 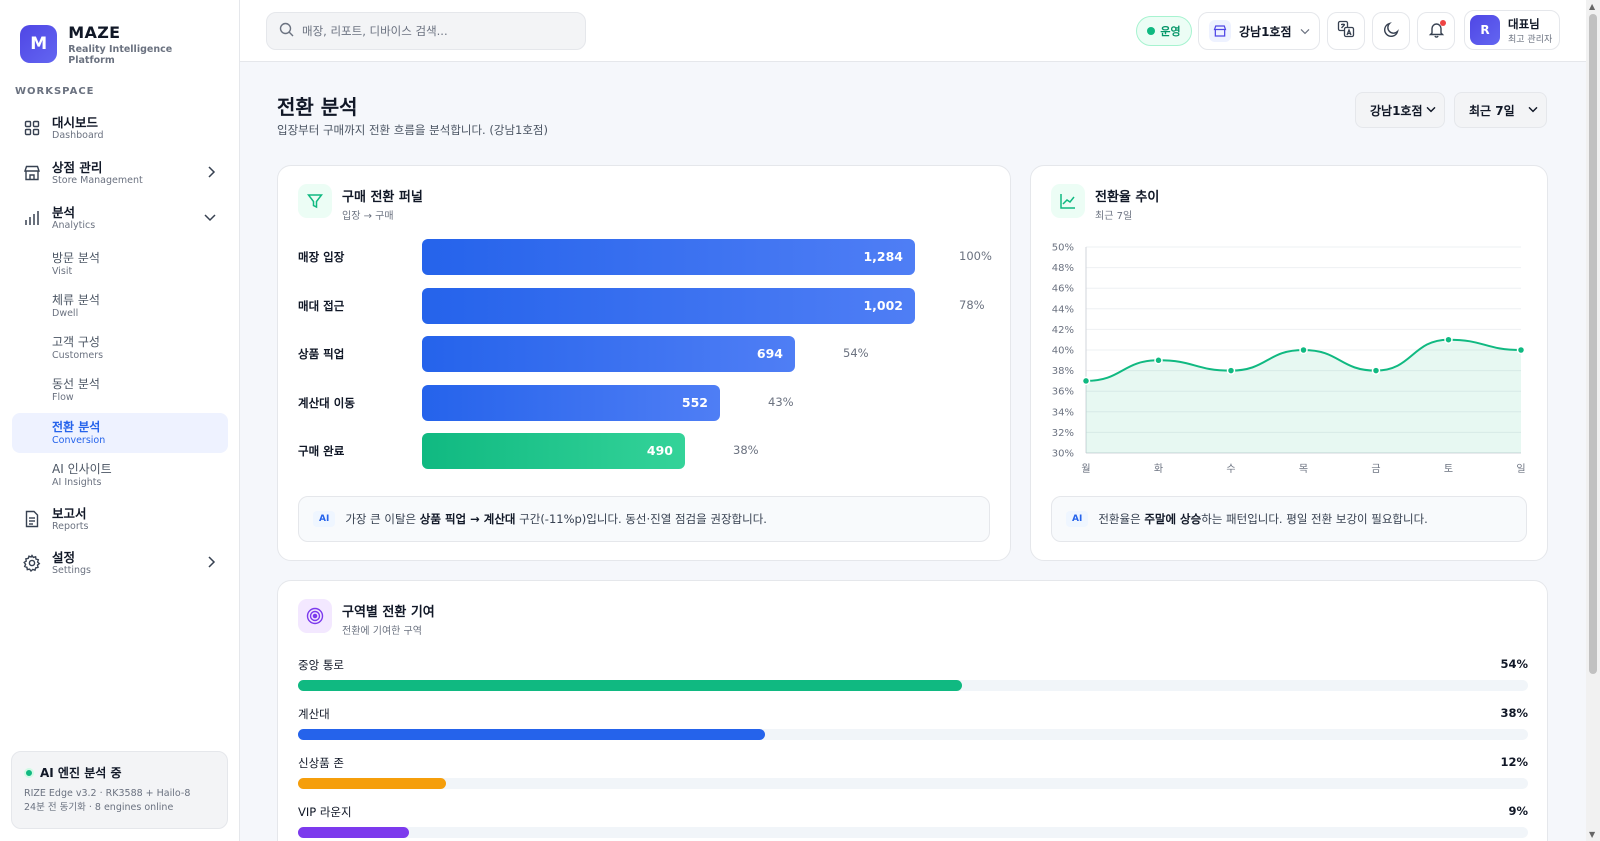 What do you see at coordinates (1514, 664) in the screenshot?
I see `zone-percent: 54%` at bounding box center [1514, 664].